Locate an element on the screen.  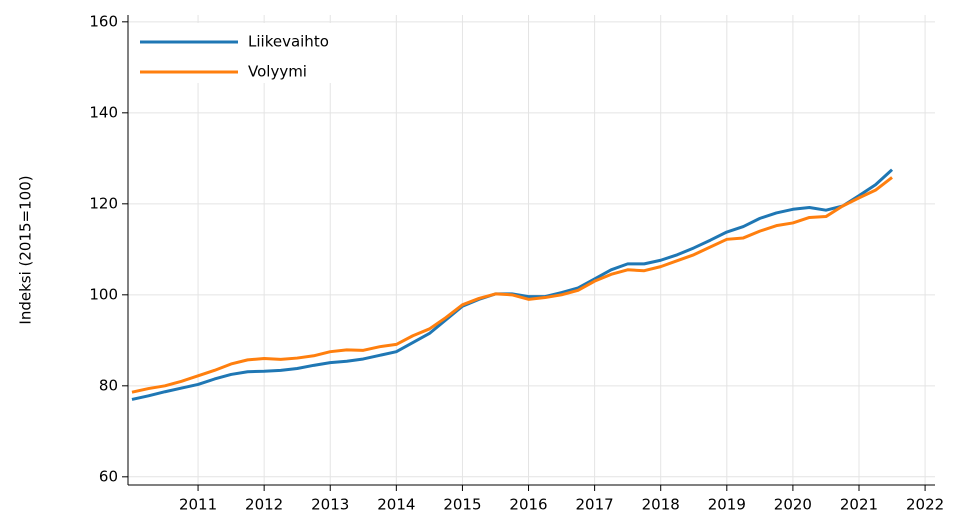
x-tick-label: 2020 is located at coordinates (793, 505).